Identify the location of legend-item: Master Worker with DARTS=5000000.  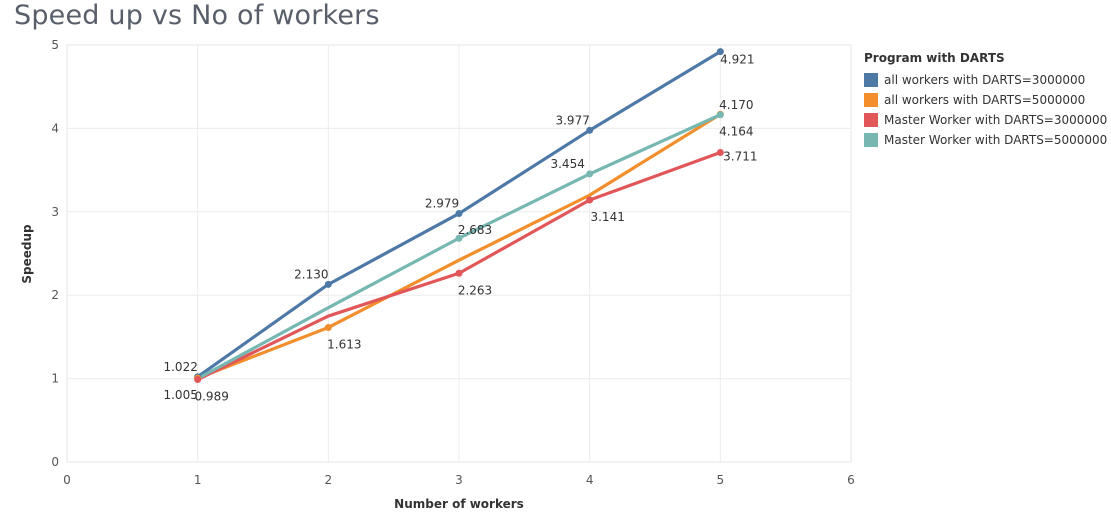
(985, 140).